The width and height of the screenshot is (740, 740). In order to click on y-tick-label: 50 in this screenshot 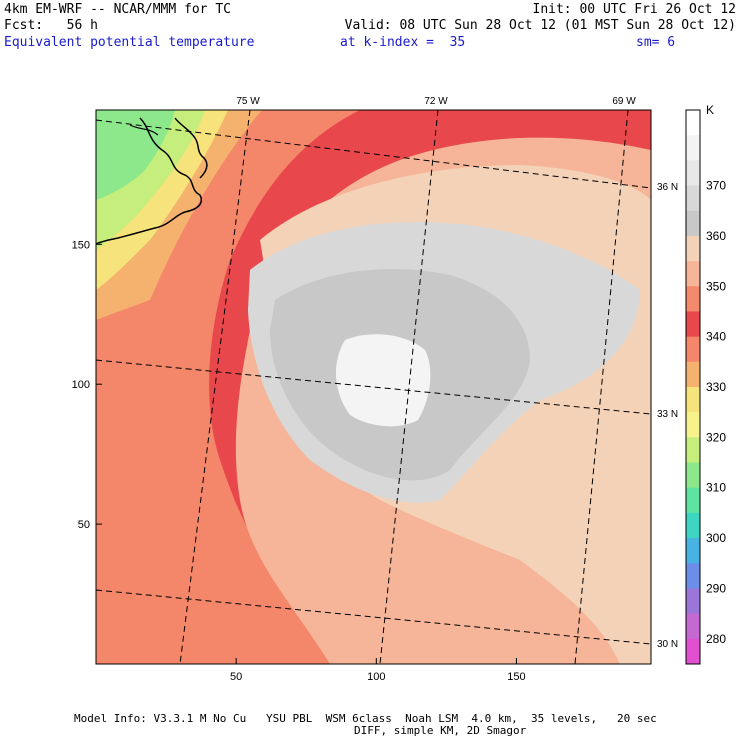, I will do `click(84, 525)`.